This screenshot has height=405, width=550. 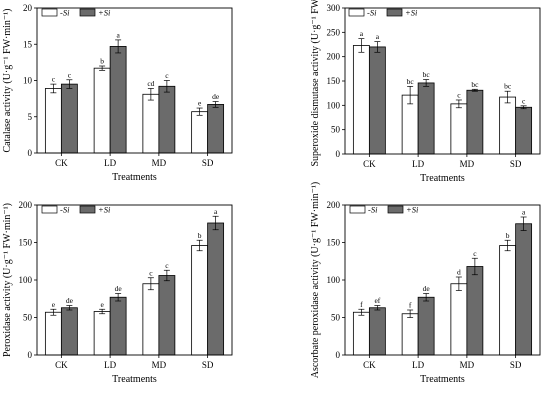 I want to click on y-tick-label: 300, so click(x=334, y=8).